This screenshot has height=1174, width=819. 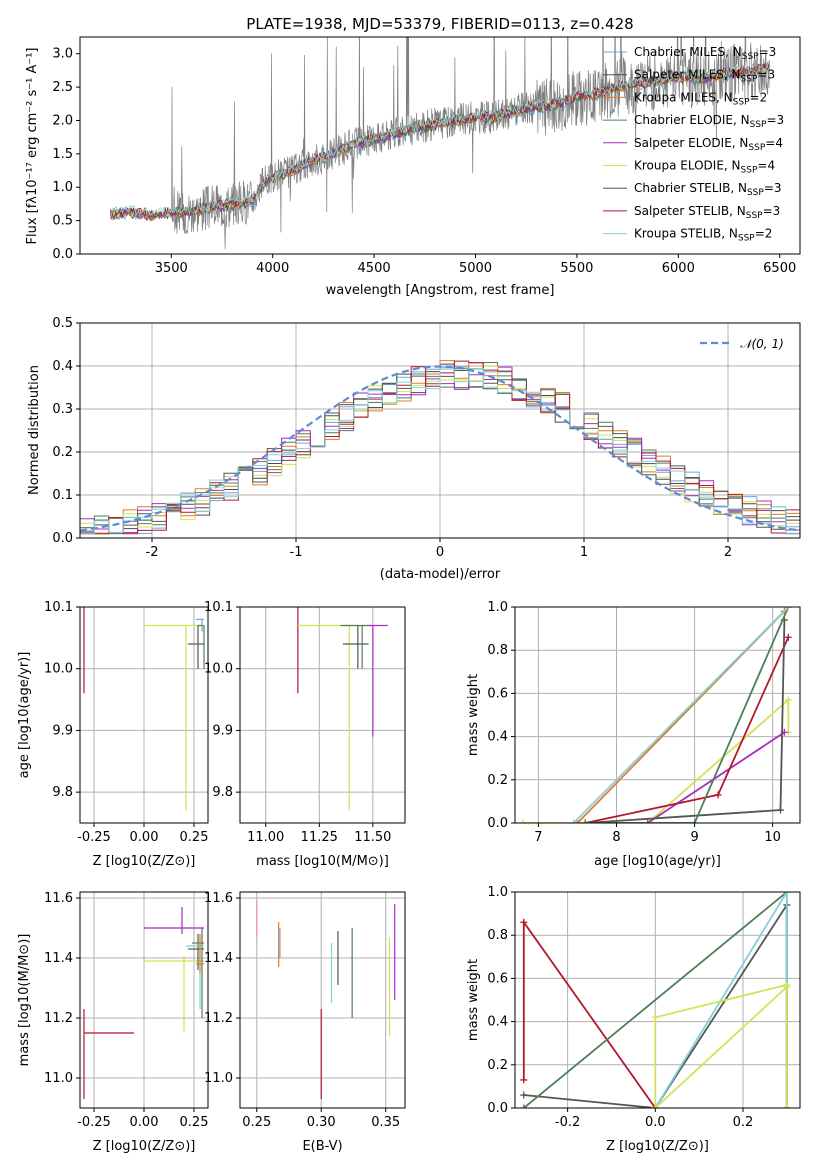 I want to click on legend-entry: Kroupa MILES, NSSP=2, so click(x=700, y=98).